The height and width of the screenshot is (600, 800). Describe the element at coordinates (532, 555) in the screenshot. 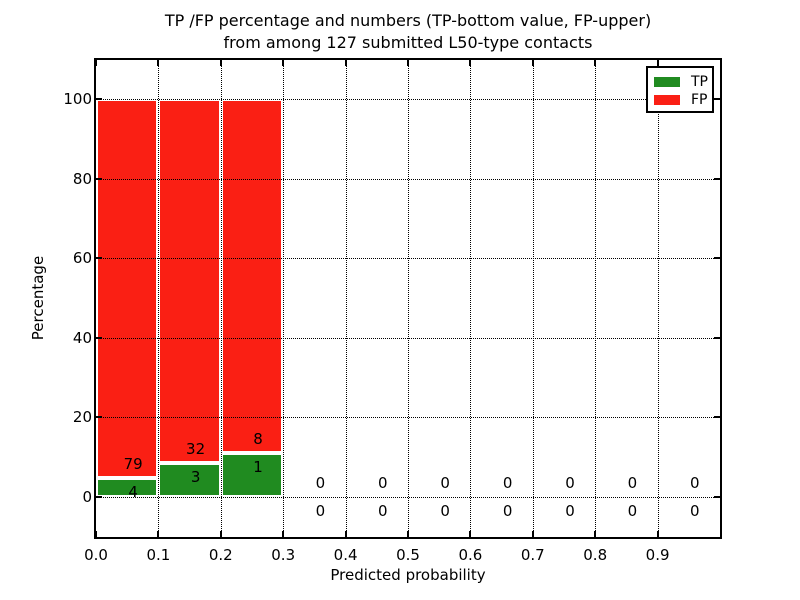

I see `x-tick-label: 0.7` at that location.